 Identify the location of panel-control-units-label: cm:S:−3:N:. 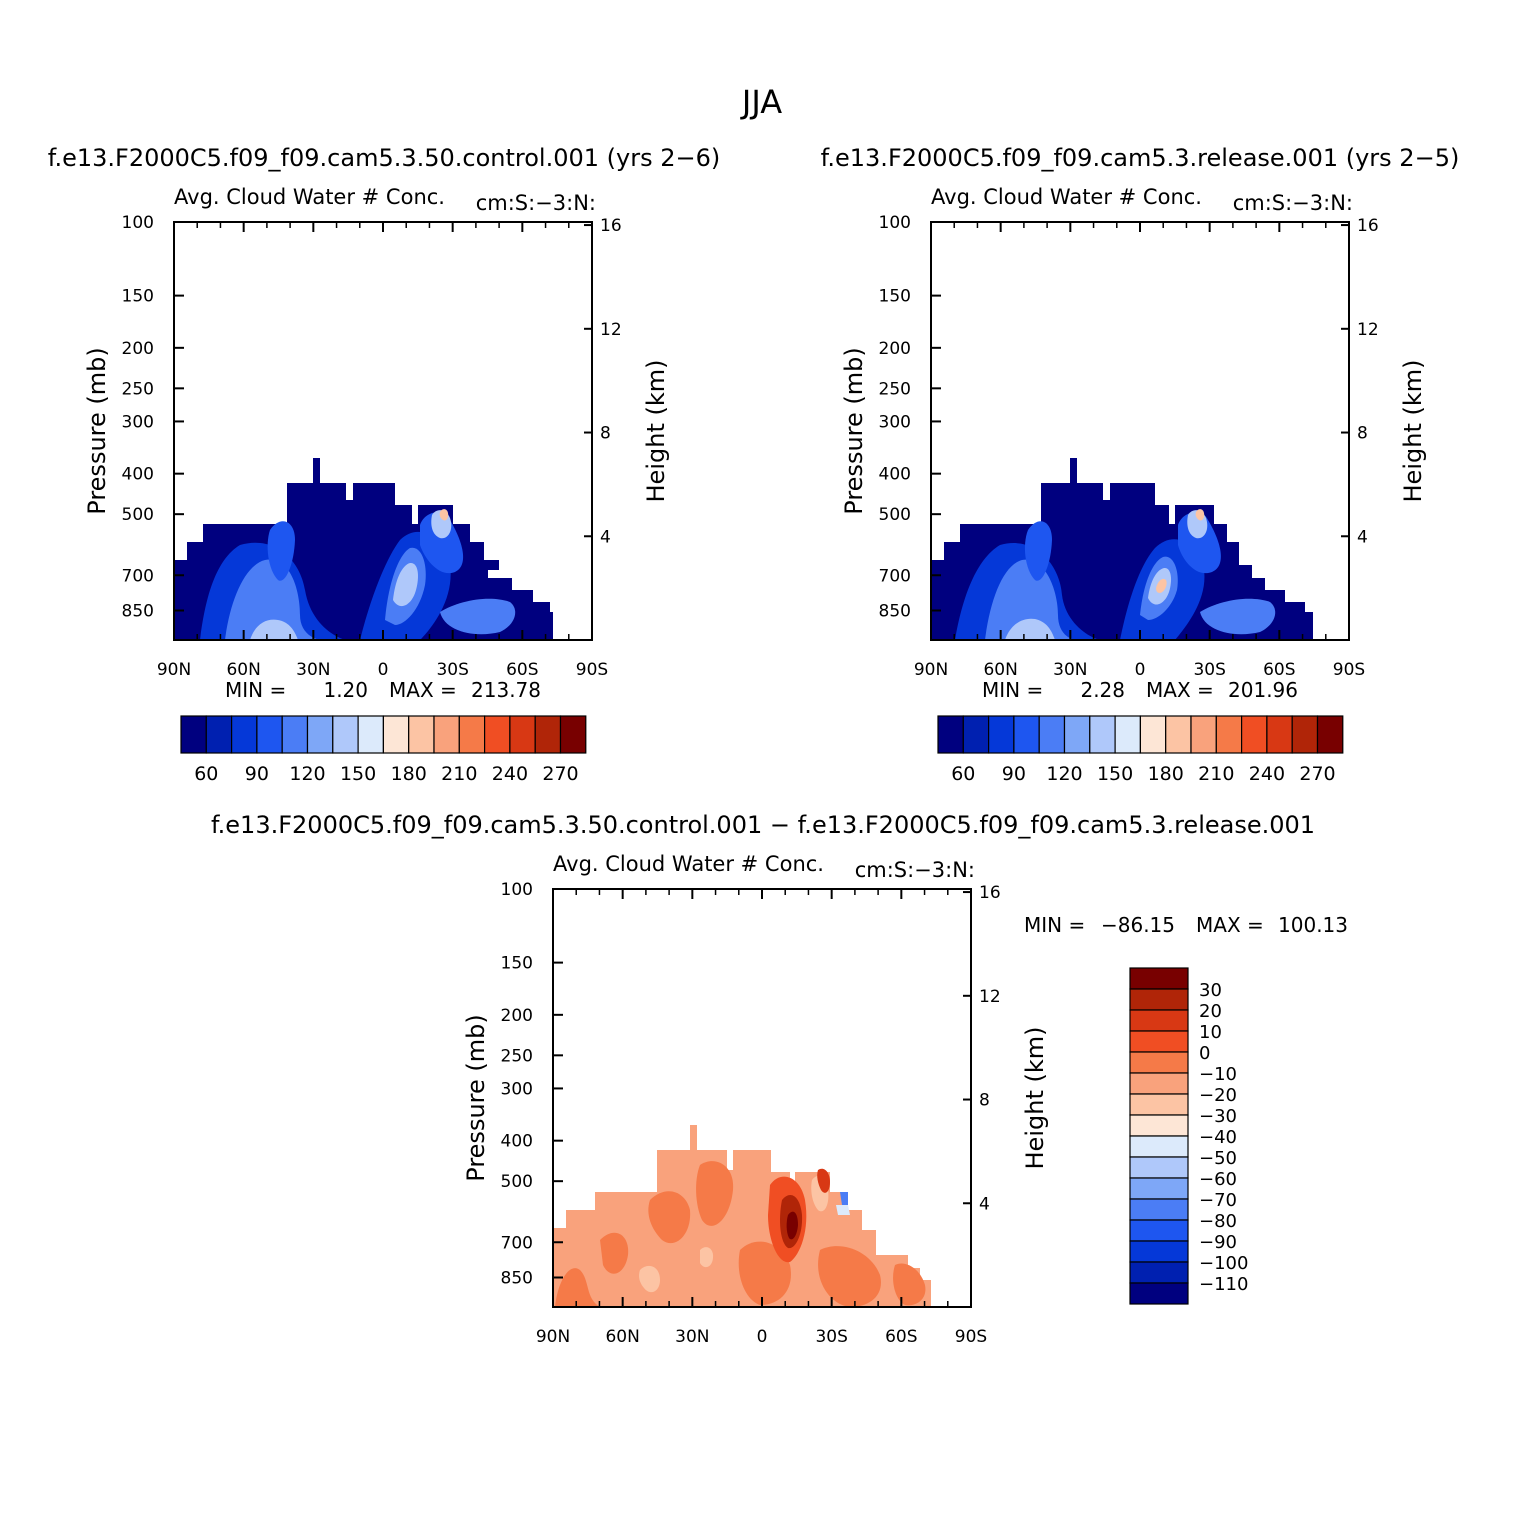
(536, 203).